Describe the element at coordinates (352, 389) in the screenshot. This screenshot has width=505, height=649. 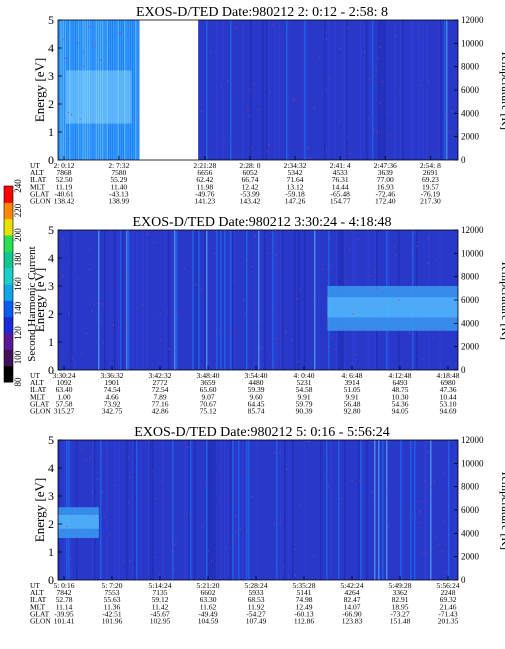
I see `ephemeris-value: 51.05` at that location.